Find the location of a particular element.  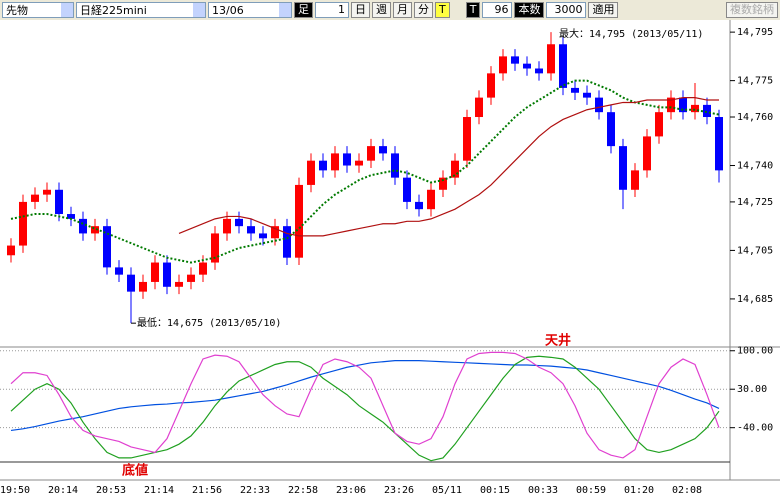

period-button: 月 is located at coordinates (402, 10).